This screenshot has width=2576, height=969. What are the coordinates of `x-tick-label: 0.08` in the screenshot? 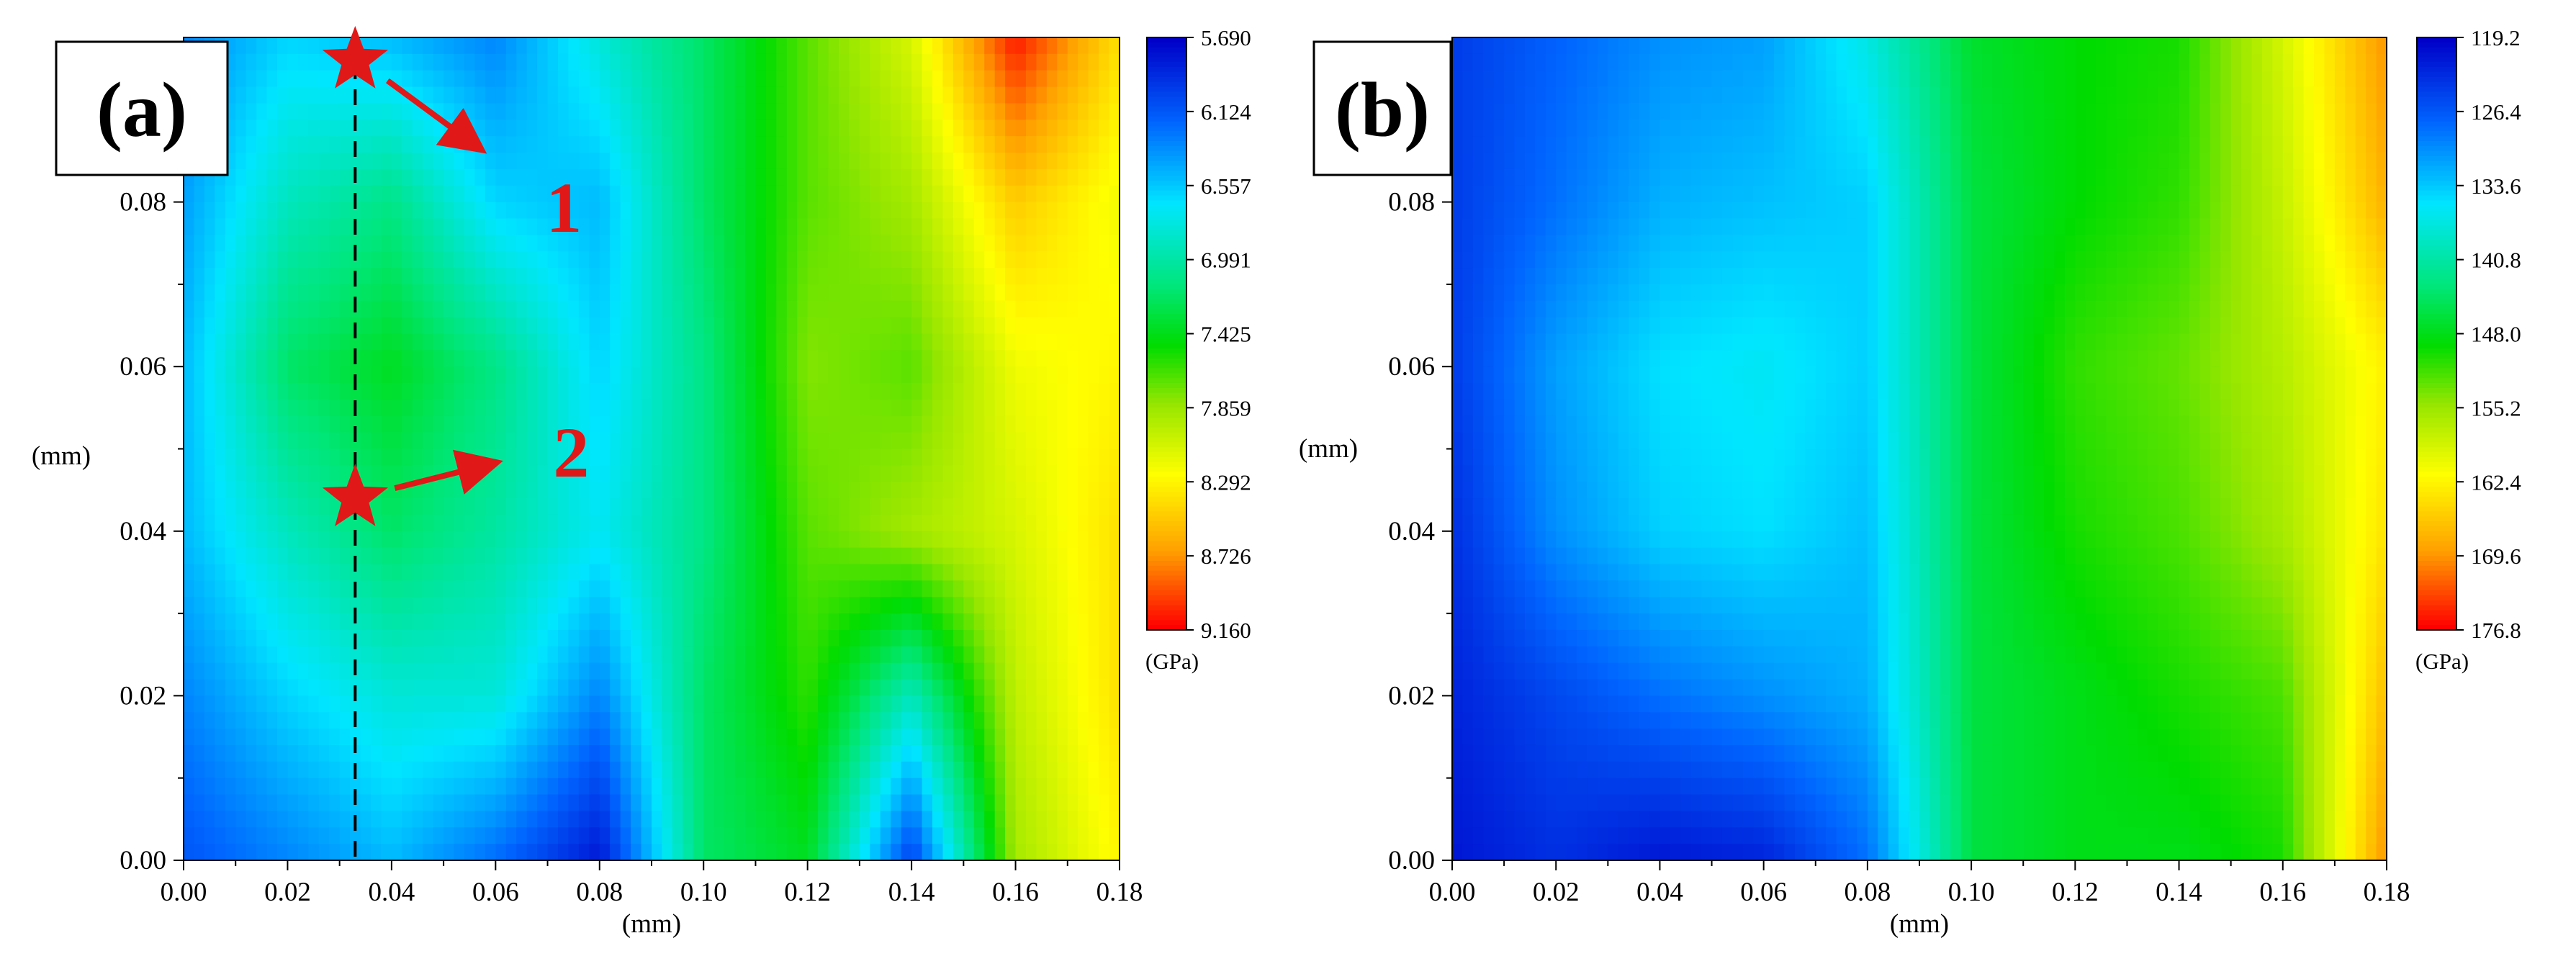 It's located at (599, 892).